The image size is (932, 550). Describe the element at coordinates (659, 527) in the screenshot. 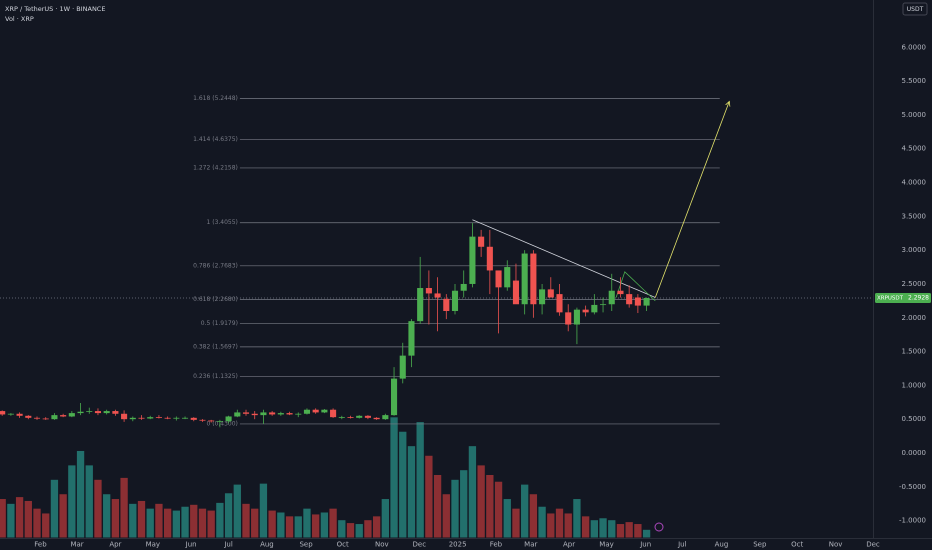

I see `settings-icon` at that location.